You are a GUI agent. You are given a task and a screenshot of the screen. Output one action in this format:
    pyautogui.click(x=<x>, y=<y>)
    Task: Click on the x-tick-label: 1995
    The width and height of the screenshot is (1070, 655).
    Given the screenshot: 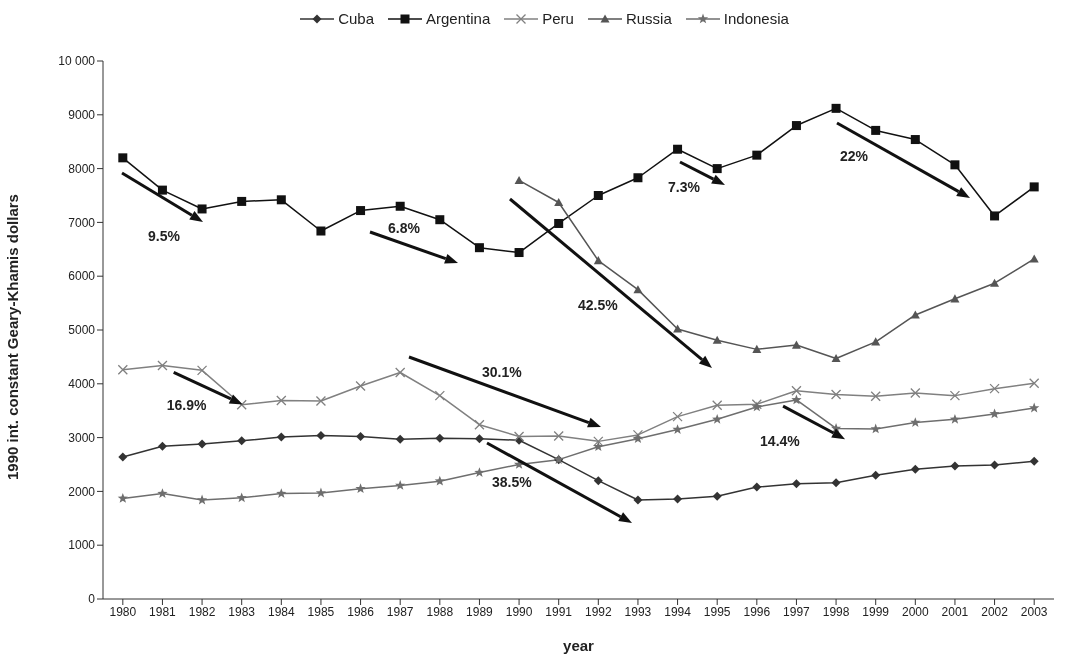 What is the action you would take?
    pyautogui.click(x=717, y=611)
    